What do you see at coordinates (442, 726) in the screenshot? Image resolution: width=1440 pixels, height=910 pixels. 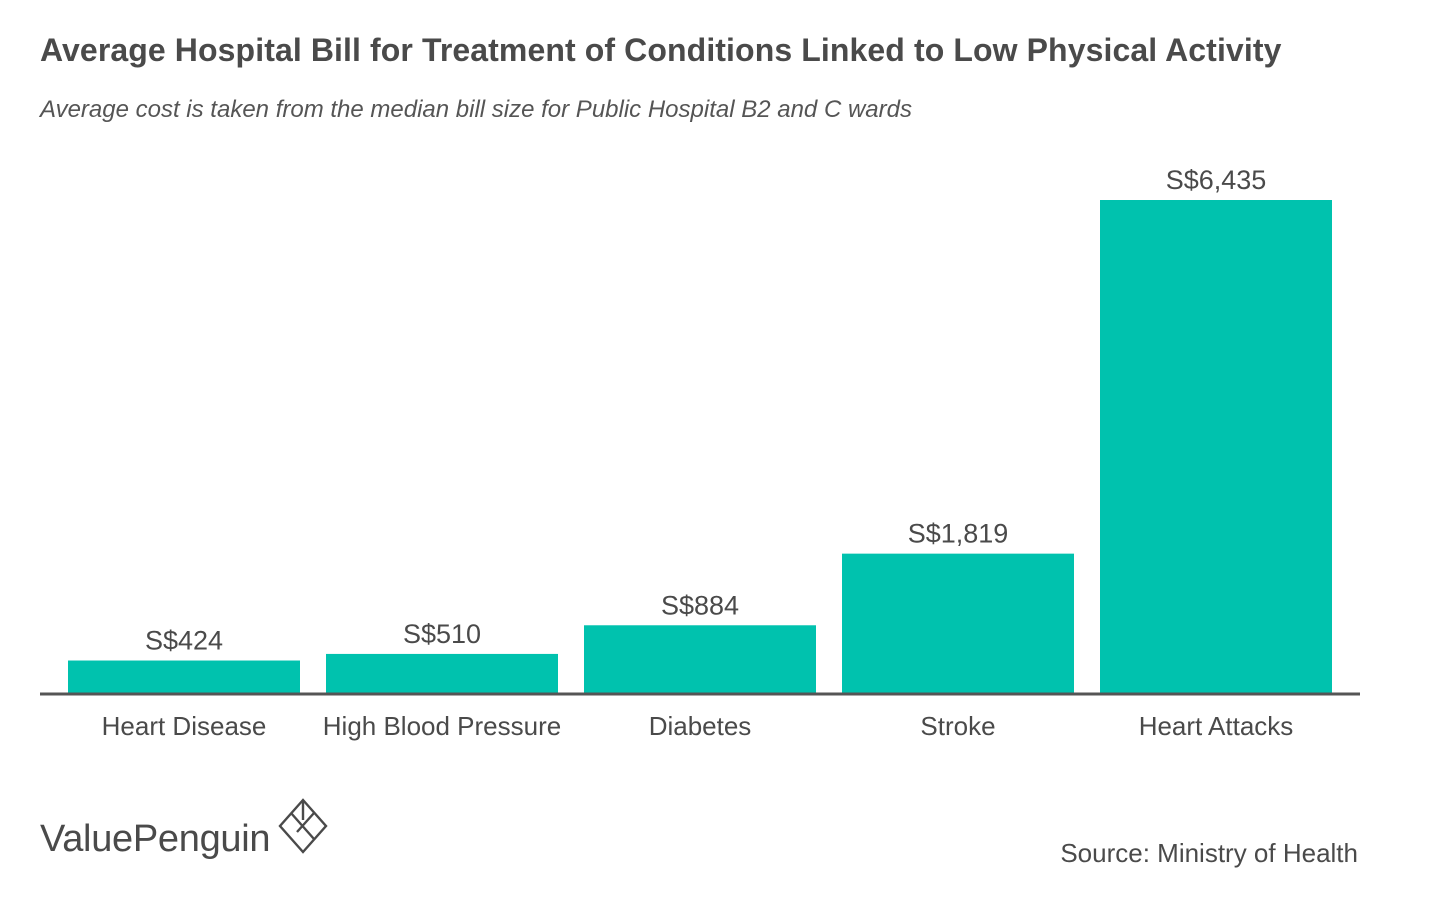 I see `category-label: High Blood Pressure` at bounding box center [442, 726].